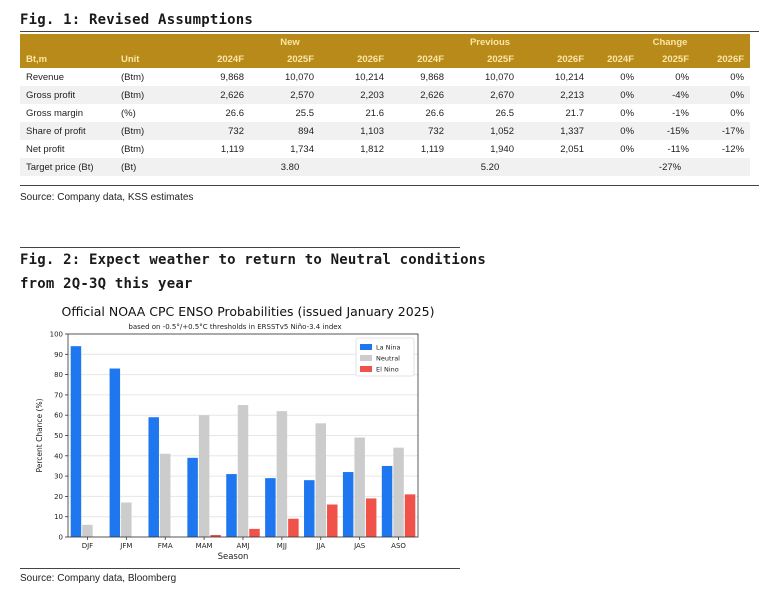 The image size is (768, 591). I want to click on y-tick-label: 20, so click(58, 497).